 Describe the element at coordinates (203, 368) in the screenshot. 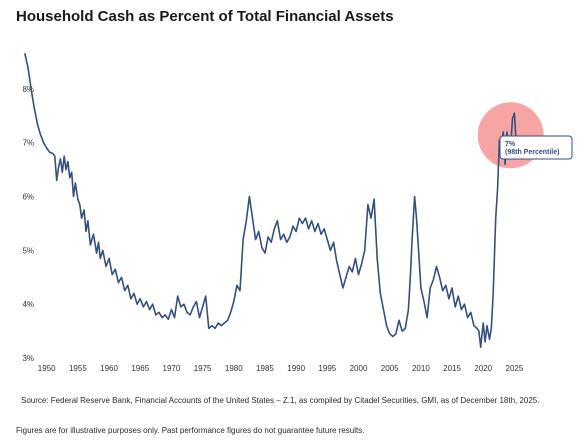

I see `x-tick-label: 1975` at that location.